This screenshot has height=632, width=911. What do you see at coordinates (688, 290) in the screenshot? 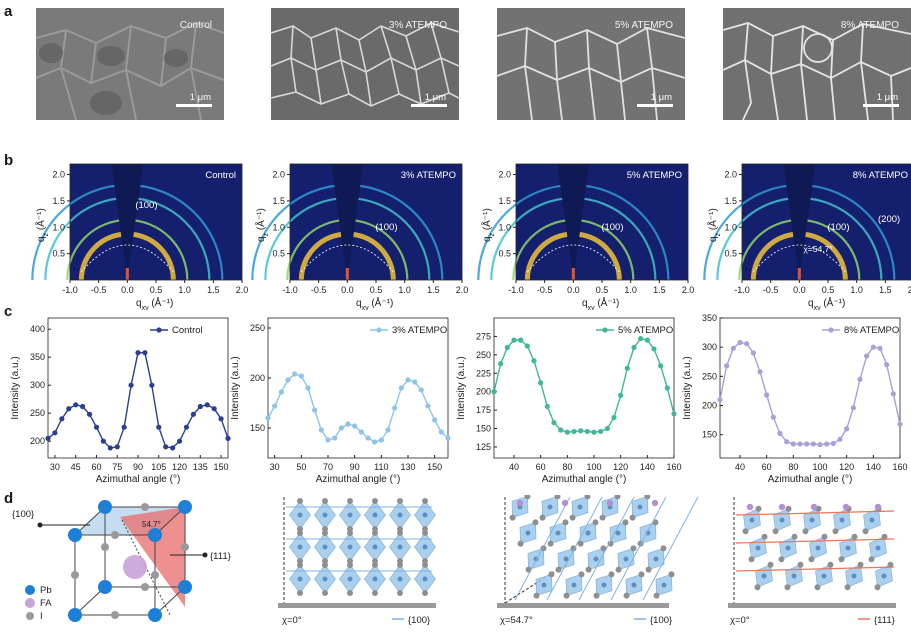
I see `x-tick-label: 2.0` at bounding box center [688, 290].